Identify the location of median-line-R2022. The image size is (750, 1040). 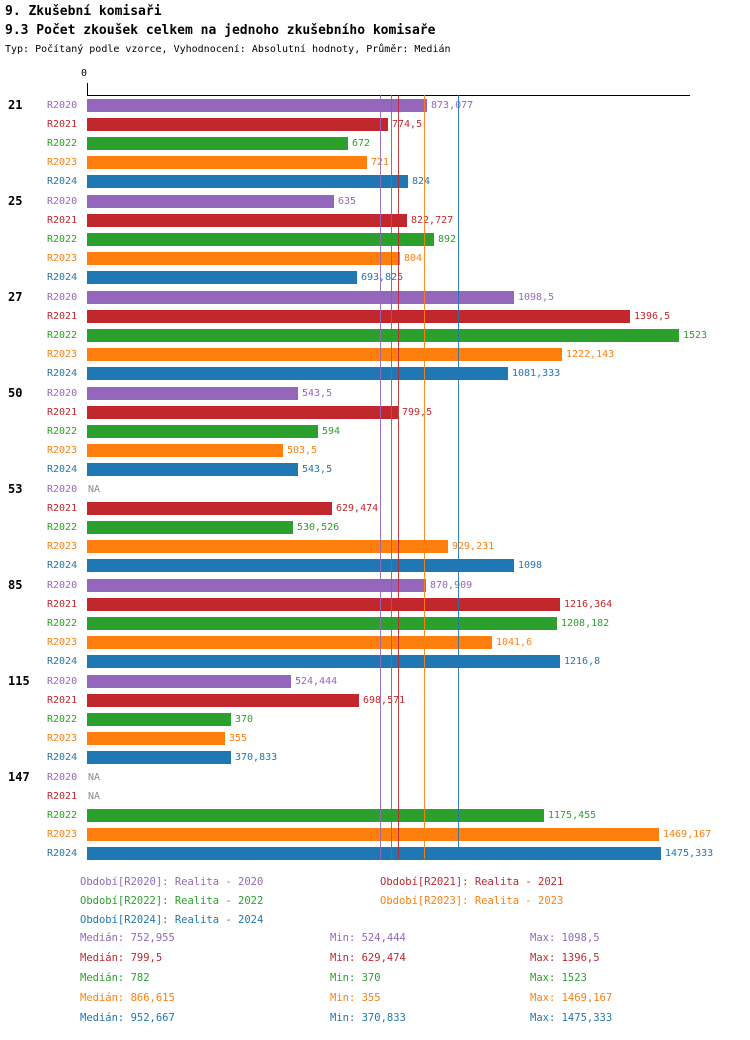
(391, 477).